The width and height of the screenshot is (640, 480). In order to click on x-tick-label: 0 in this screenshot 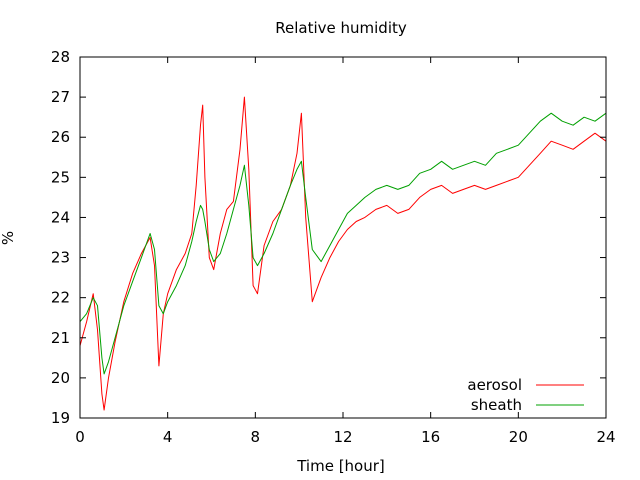, I will do `click(80, 437)`.